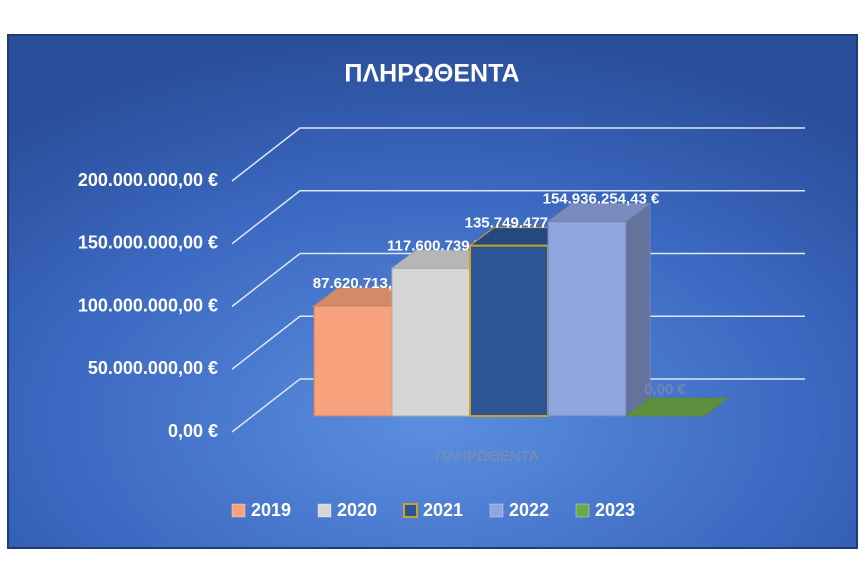  I want to click on y-tick-label: 150.000.000,00 €, so click(148, 243).